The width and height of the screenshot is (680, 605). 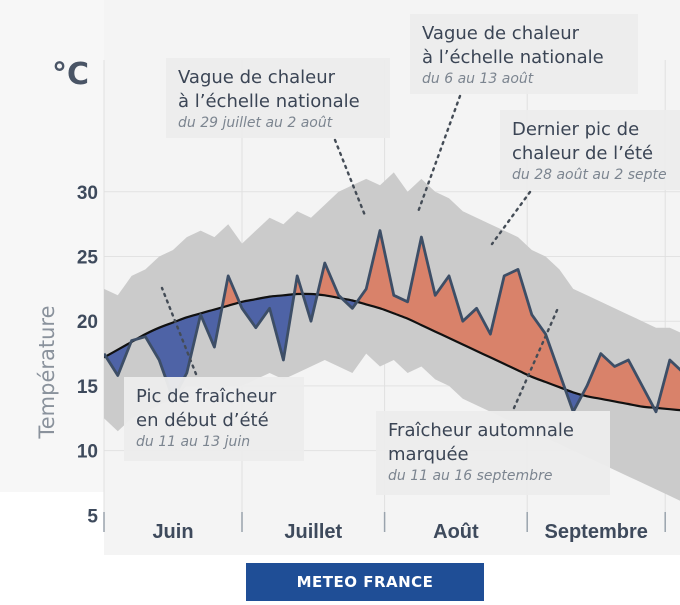 What do you see at coordinates (92, 516) in the screenshot?
I see `y-tick-label: 5` at bounding box center [92, 516].